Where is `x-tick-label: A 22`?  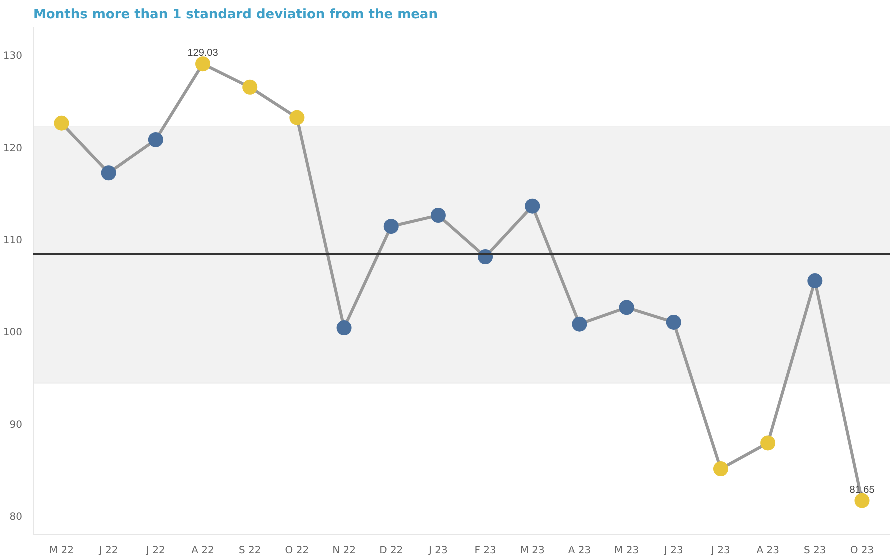
x-tick-label: A 22 is located at coordinates (203, 551).